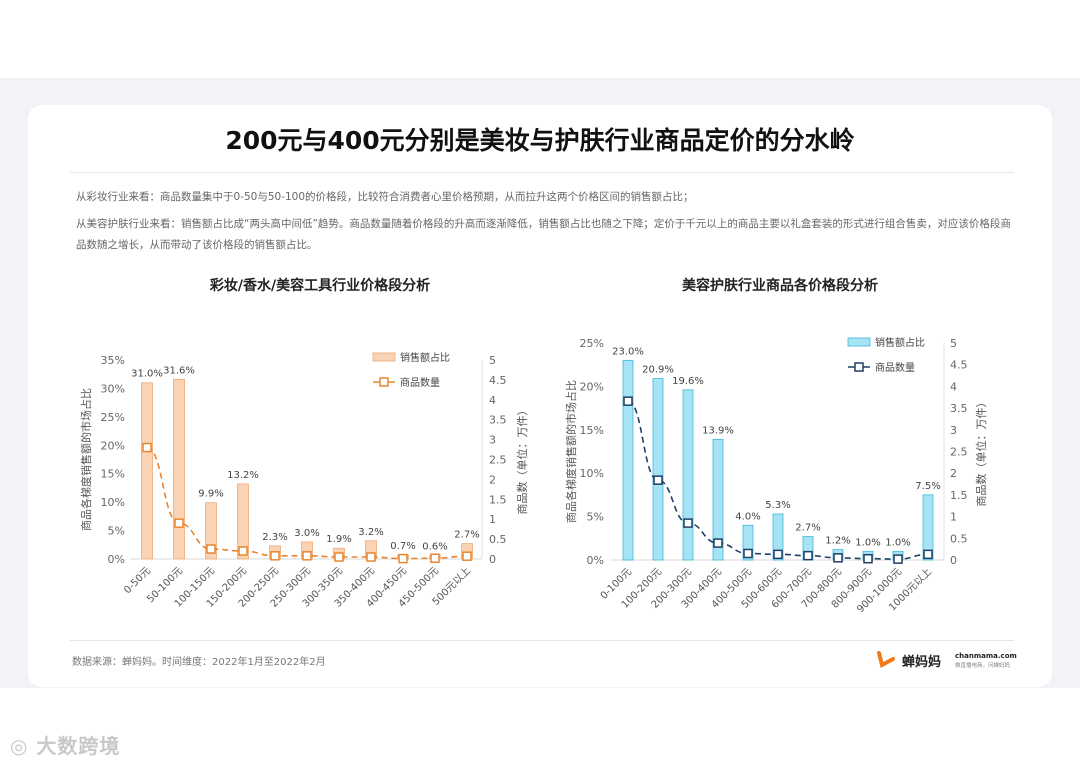  I want to click on page-title: 200元与400元分别是美妆与护肤行业商品定价的分水岭, so click(540, 140).